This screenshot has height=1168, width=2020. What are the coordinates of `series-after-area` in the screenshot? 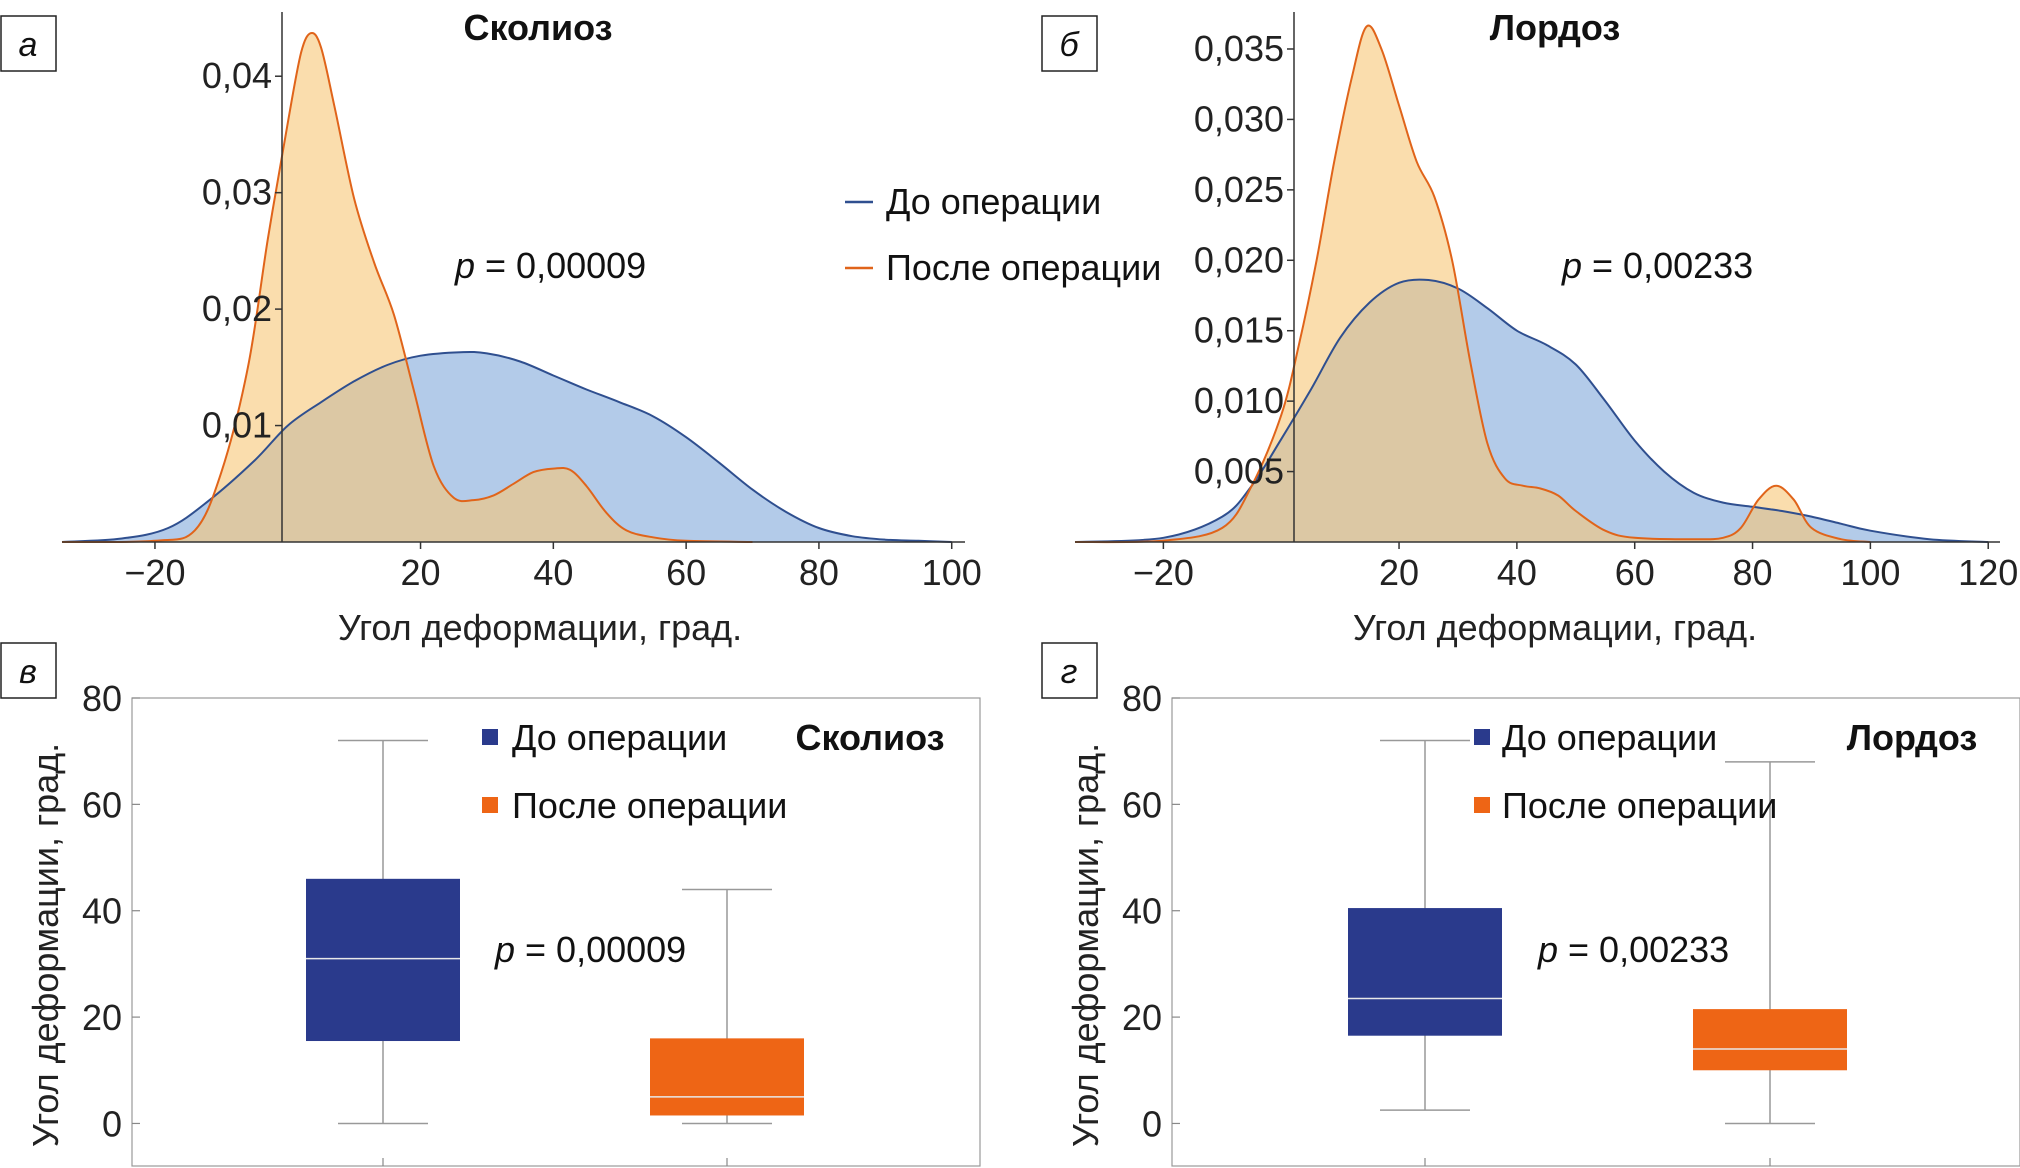 It's located at (407, 287).